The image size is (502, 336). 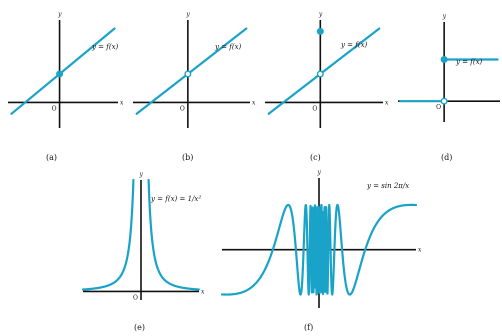 I want to click on caption: (f), so click(x=308, y=327).